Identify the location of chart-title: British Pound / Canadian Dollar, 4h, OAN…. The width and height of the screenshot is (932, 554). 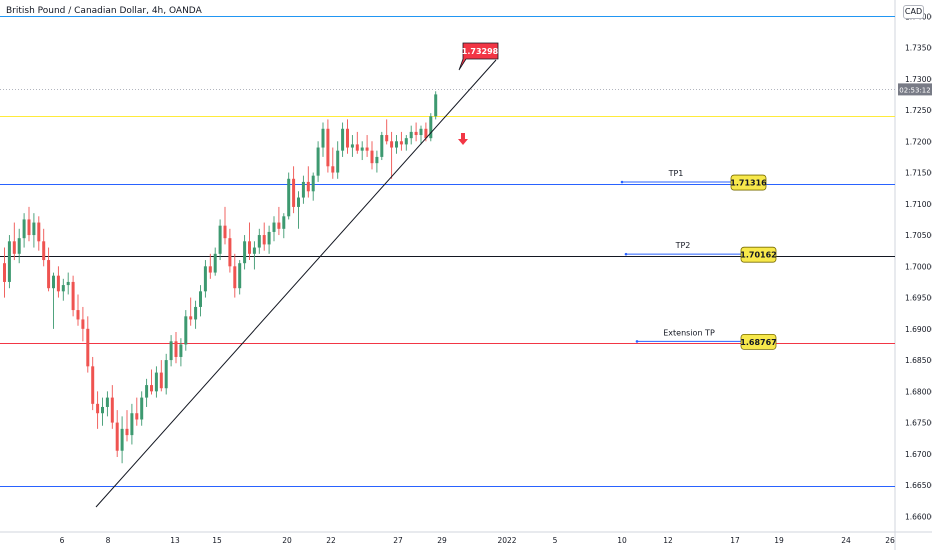
(104, 11).